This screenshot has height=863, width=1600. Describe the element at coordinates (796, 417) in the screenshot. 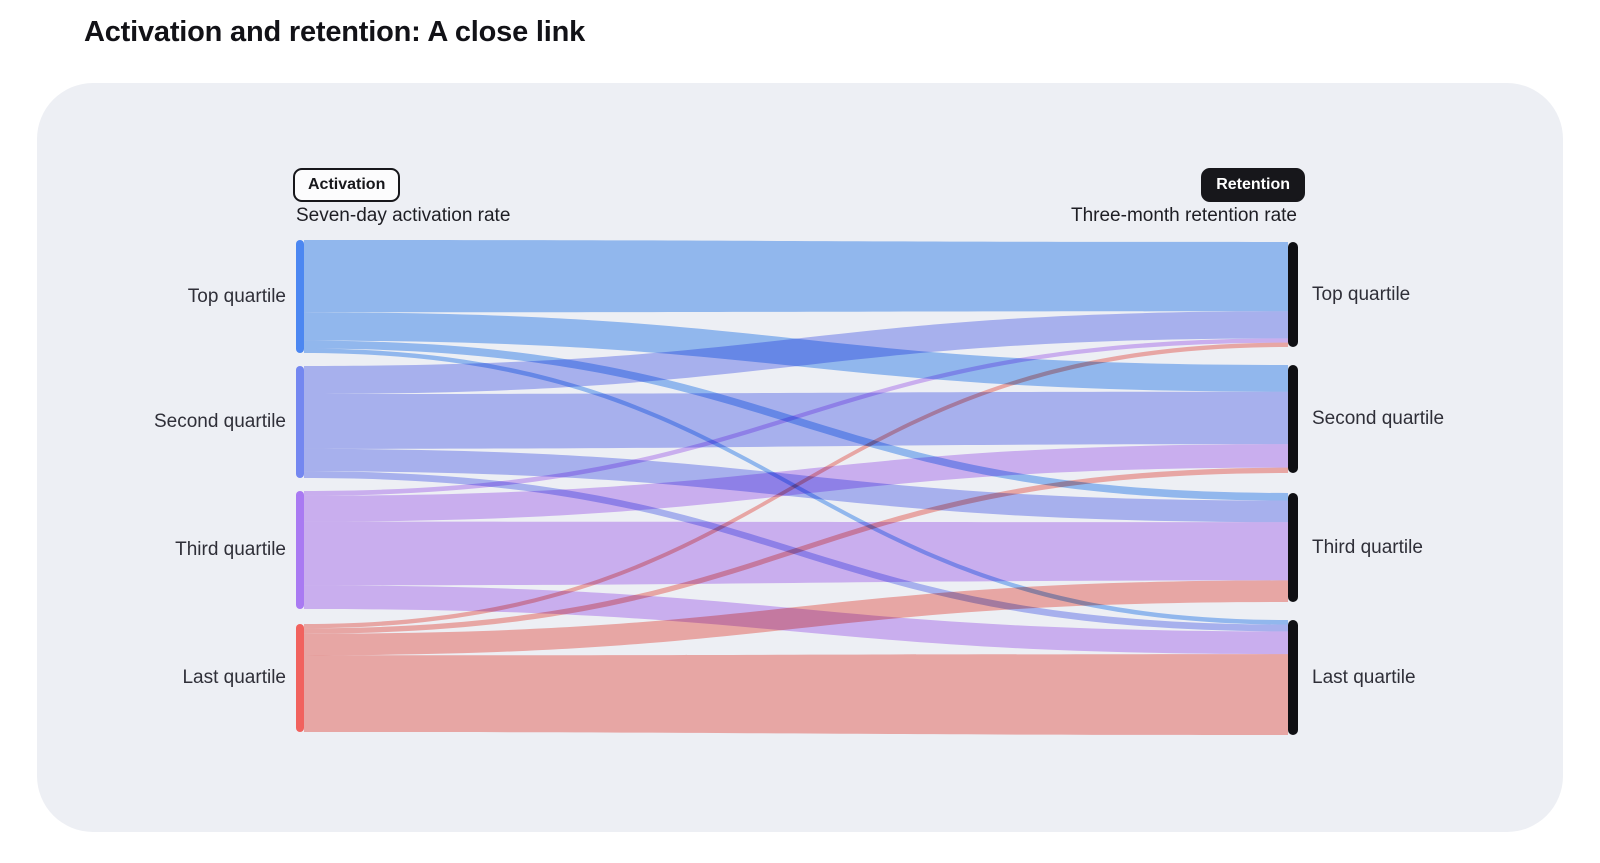

I see `sankey-flow-third-quartile-to-top-quartile` at that location.